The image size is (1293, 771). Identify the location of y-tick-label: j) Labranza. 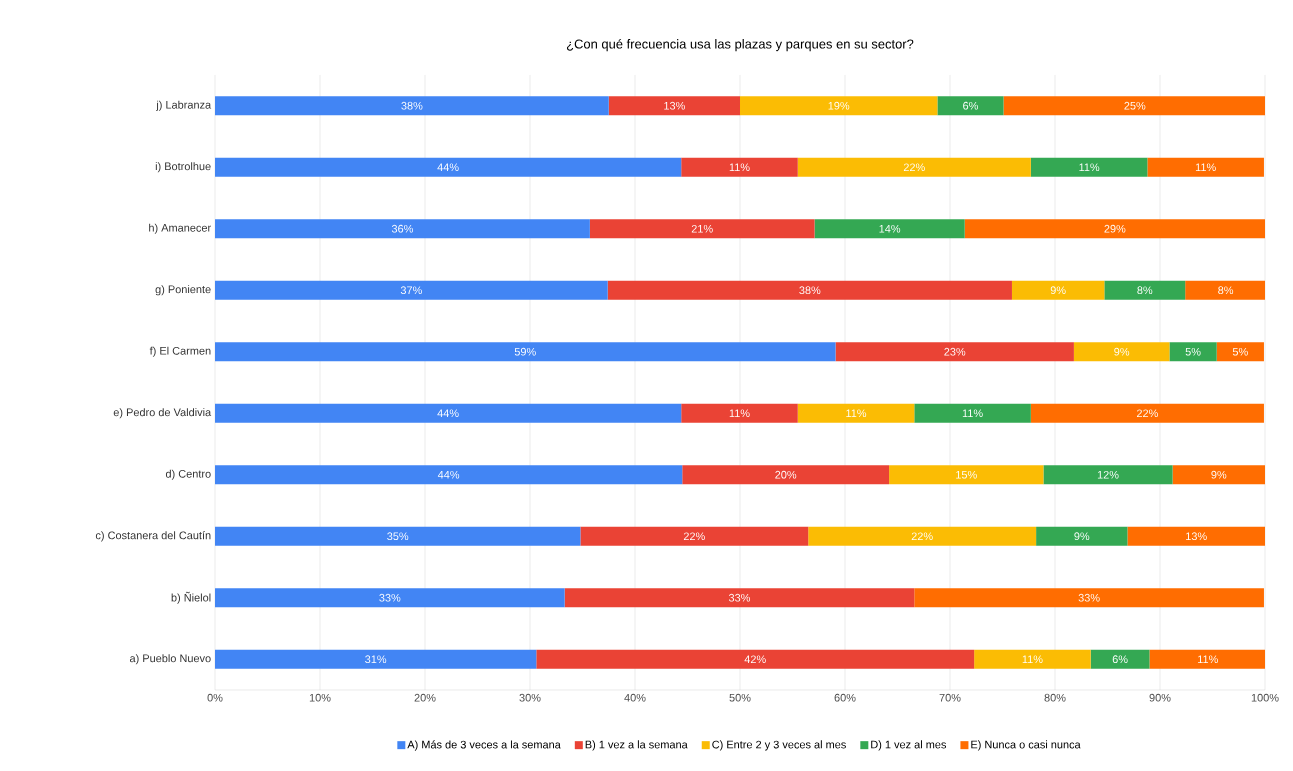
(184, 105).